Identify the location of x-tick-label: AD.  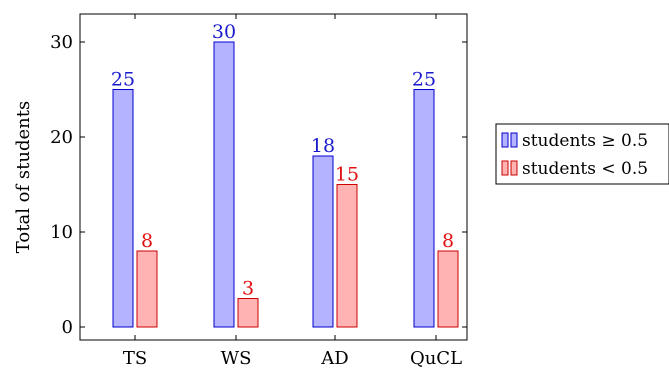
(334, 358).